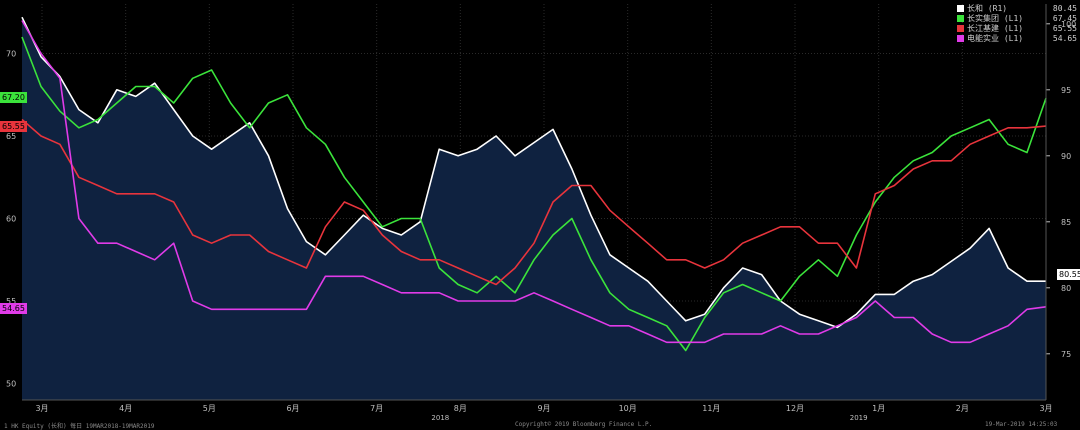 The height and width of the screenshot is (430, 1080). I want to click on y-right-tick-label: 85, so click(1066, 222).